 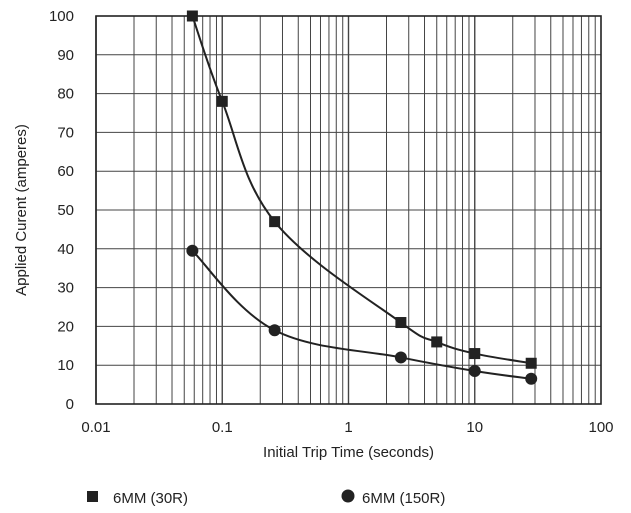 I want to click on y-tick-label: 20, so click(x=65, y=326).